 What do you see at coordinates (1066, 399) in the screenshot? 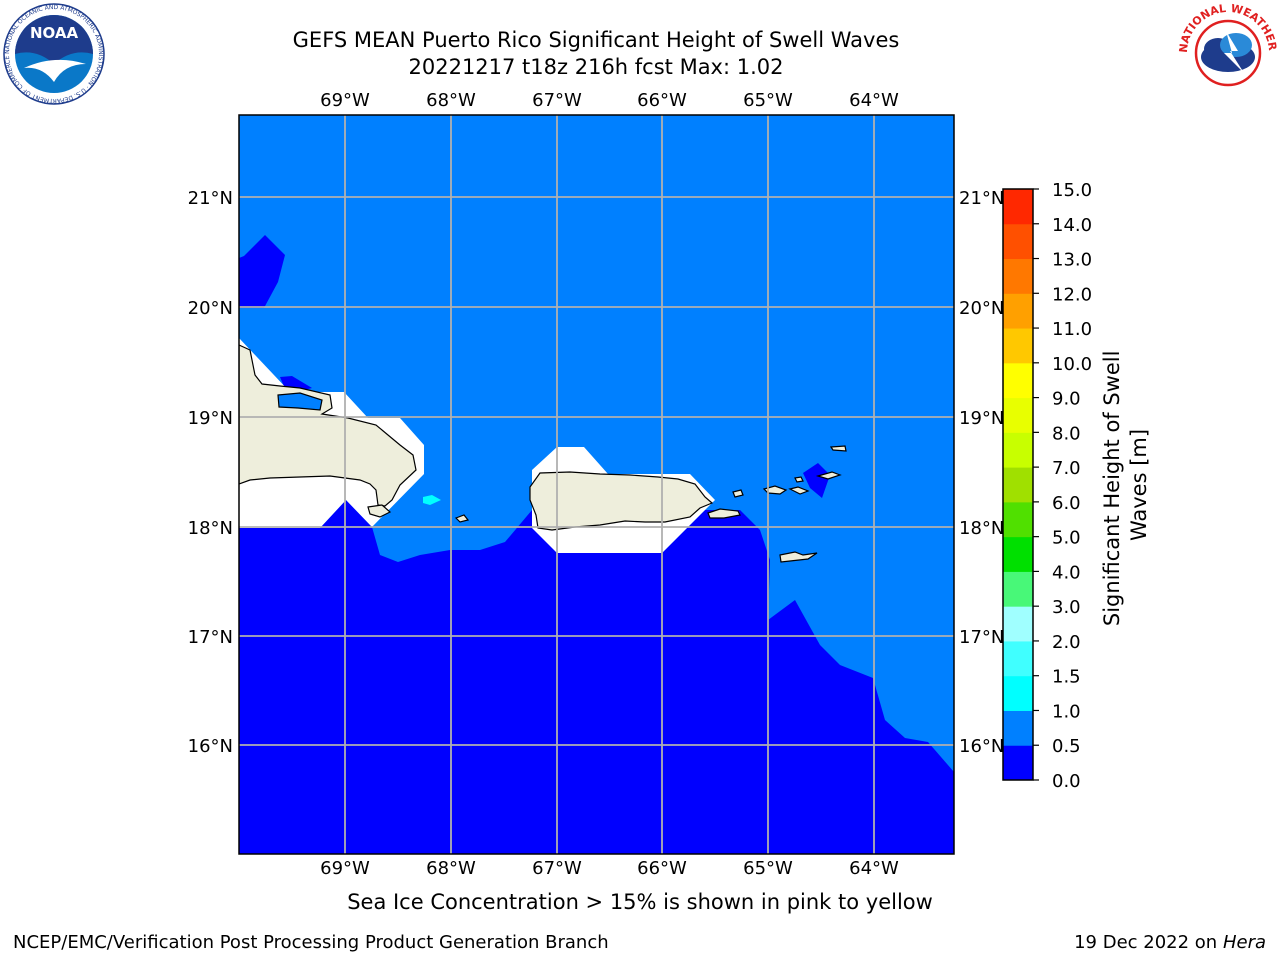
I see `colorbar-tick-label: 9.0` at bounding box center [1066, 399].